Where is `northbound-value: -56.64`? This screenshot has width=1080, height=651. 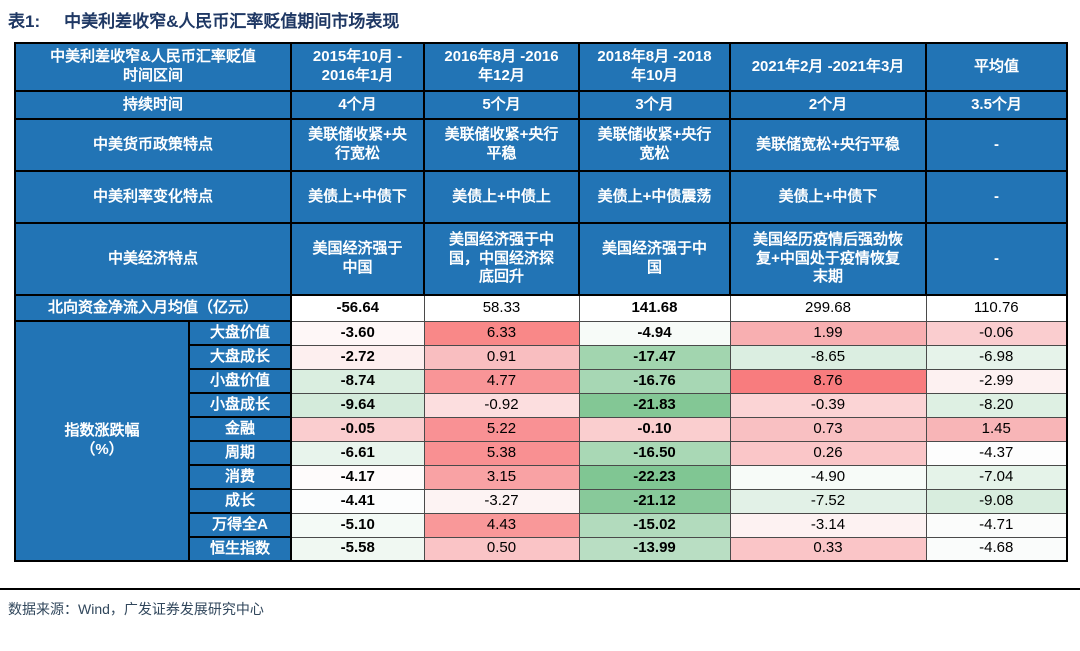 northbound-value: -56.64 is located at coordinates (357, 308).